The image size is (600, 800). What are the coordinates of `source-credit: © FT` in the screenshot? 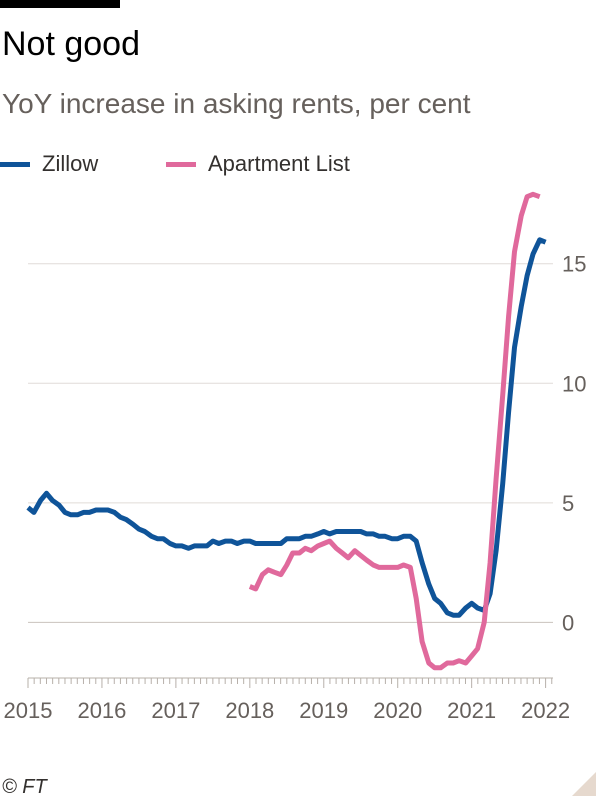 It's located at (24, 787).